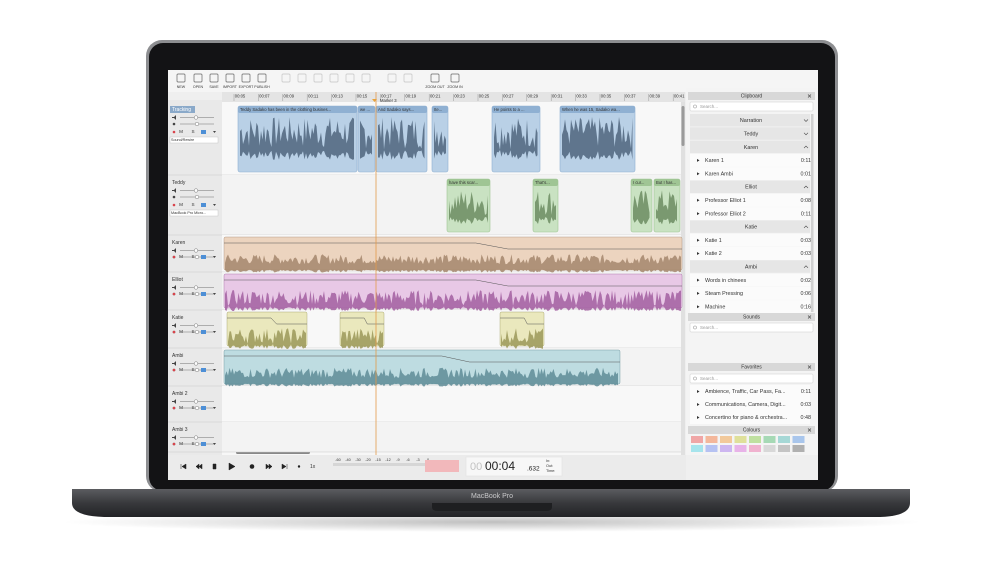 The image size is (984, 576). I want to click on record-transport, so click(252, 466).